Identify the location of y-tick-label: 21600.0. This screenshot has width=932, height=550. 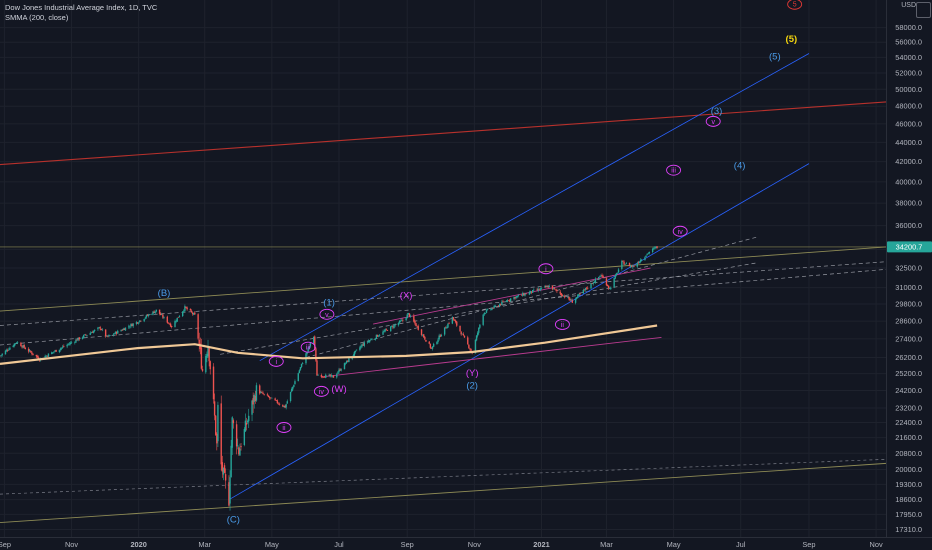
(908, 437).